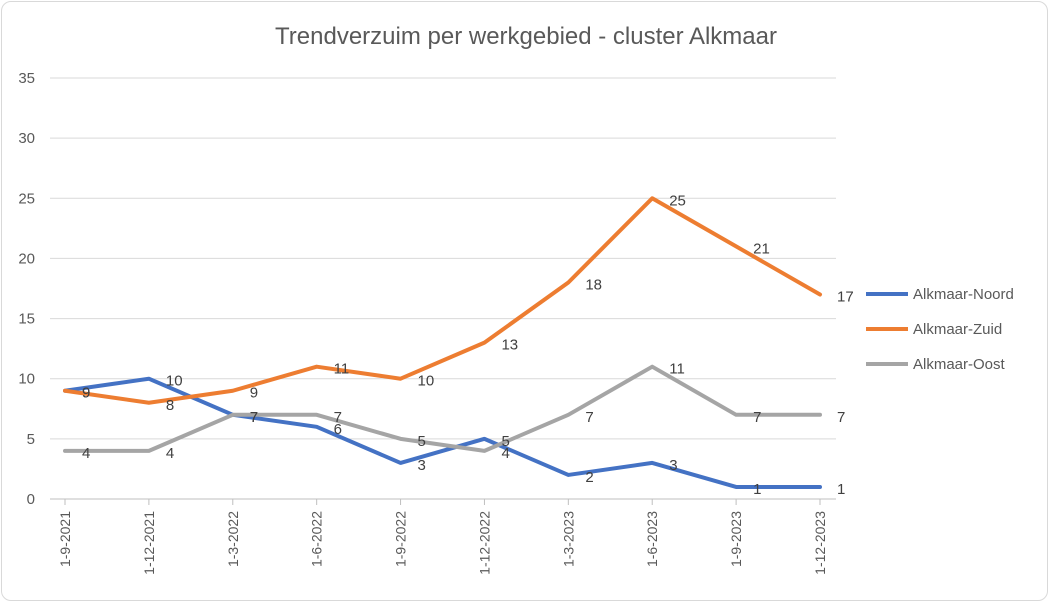  What do you see at coordinates (820, 543) in the screenshot?
I see `x-tick-label: 1-12-2023` at bounding box center [820, 543].